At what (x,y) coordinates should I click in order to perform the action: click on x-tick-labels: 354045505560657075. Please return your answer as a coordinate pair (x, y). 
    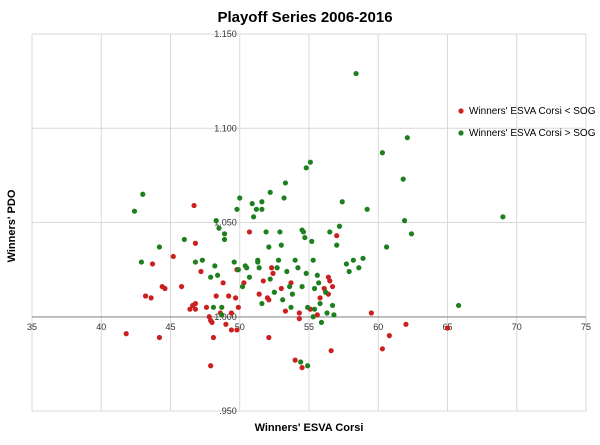
    Looking at the image, I should click on (309, 327).